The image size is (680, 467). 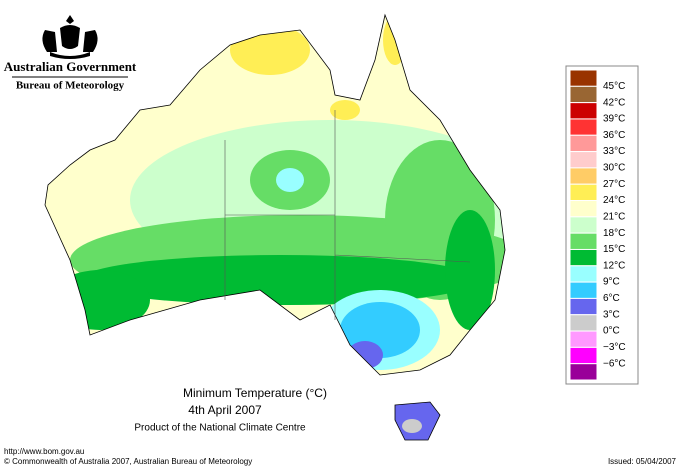 What do you see at coordinates (614, 102) in the screenshot?
I see `legend-label: 42°C` at bounding box center [614, 102].